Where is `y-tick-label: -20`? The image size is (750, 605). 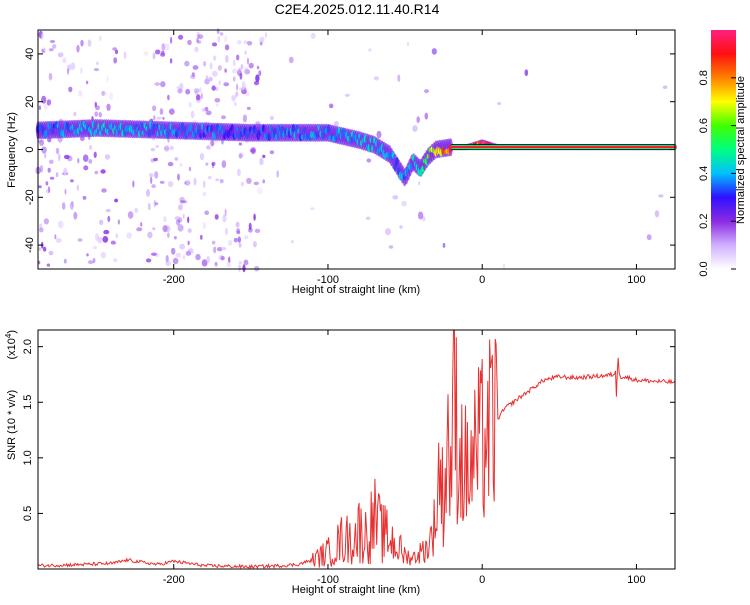 y-tick-label: -20 is located at coordinates (30, 197).